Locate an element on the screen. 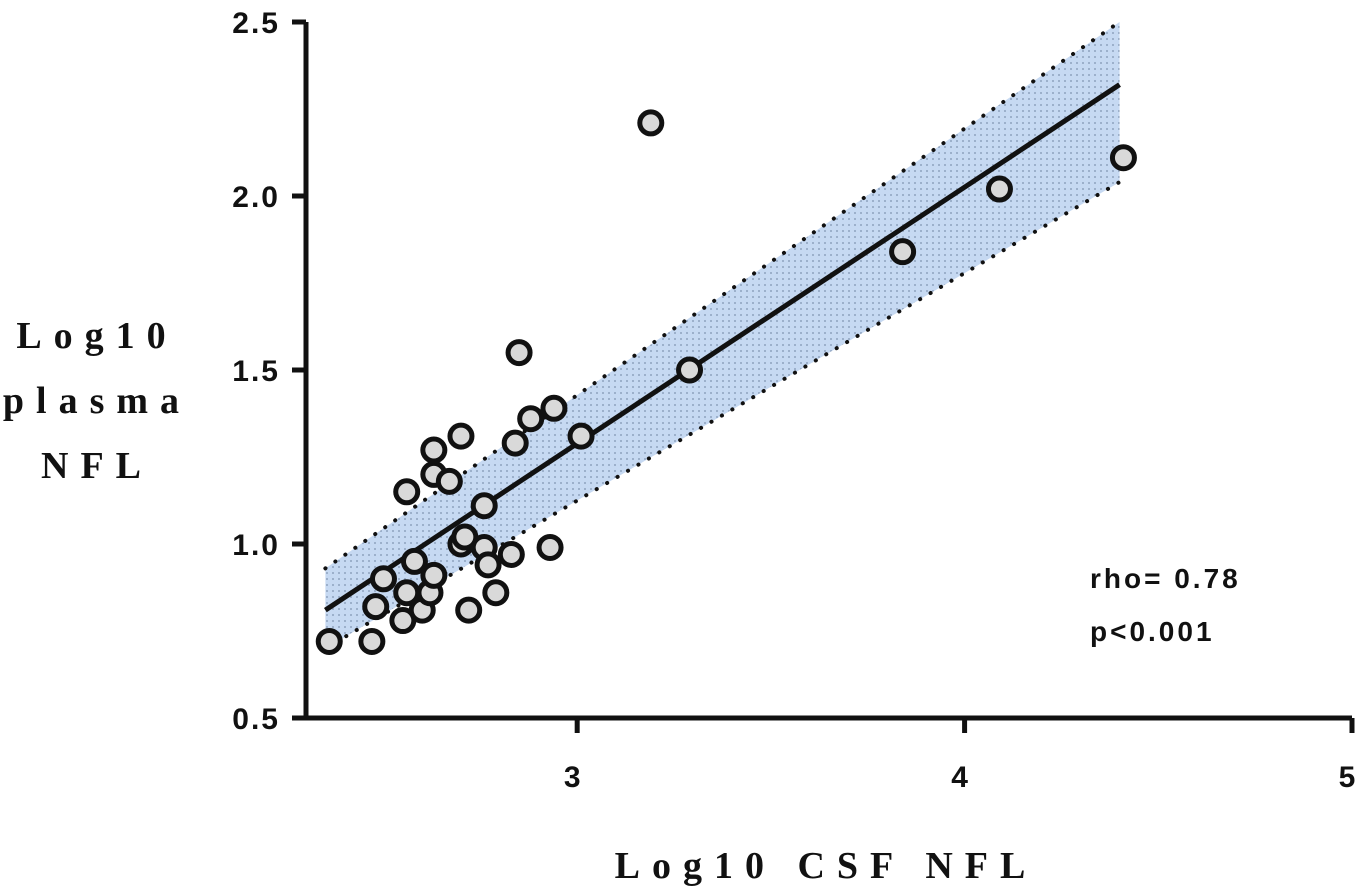 This screenshot has width=1372, height=896. y-tick-label: 2.0 is located at coordinates (256, 197).